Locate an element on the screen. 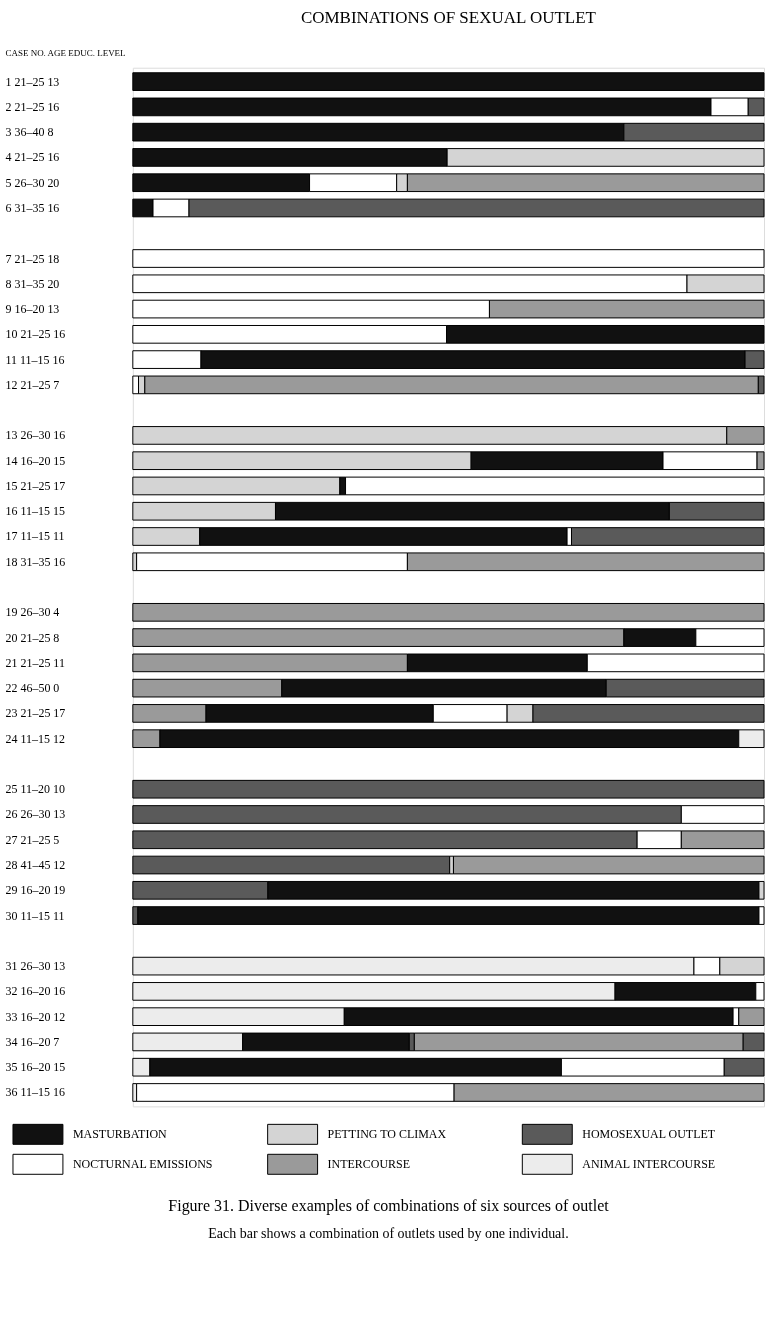 The image size is (770, 1323). y-tick-label: 23 21–25 17 is located at coordinates (35, 713).